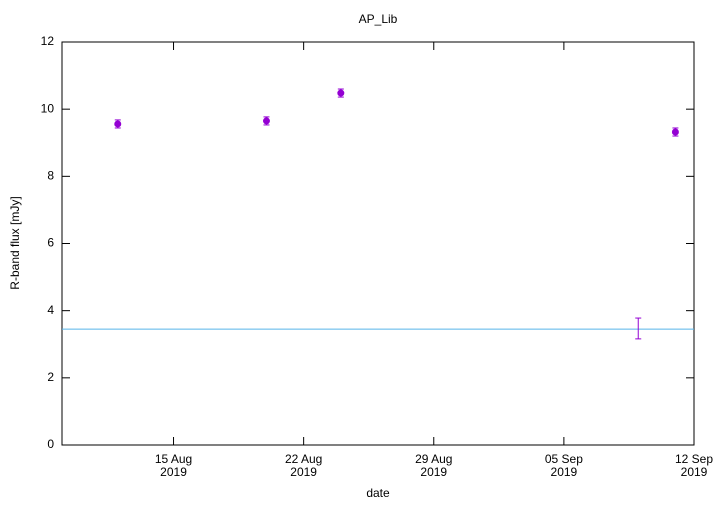  What do you see at coordinates (694, 459) in the screenshot?
I see `x-tick-label: 12 Sep` at bounding box center [694, 459].